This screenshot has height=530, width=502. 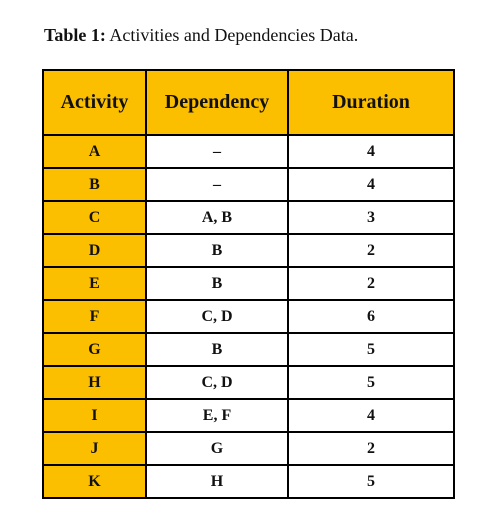 I want to click on header-row: Activity Dependency Duration, so click(x=248, y=102).